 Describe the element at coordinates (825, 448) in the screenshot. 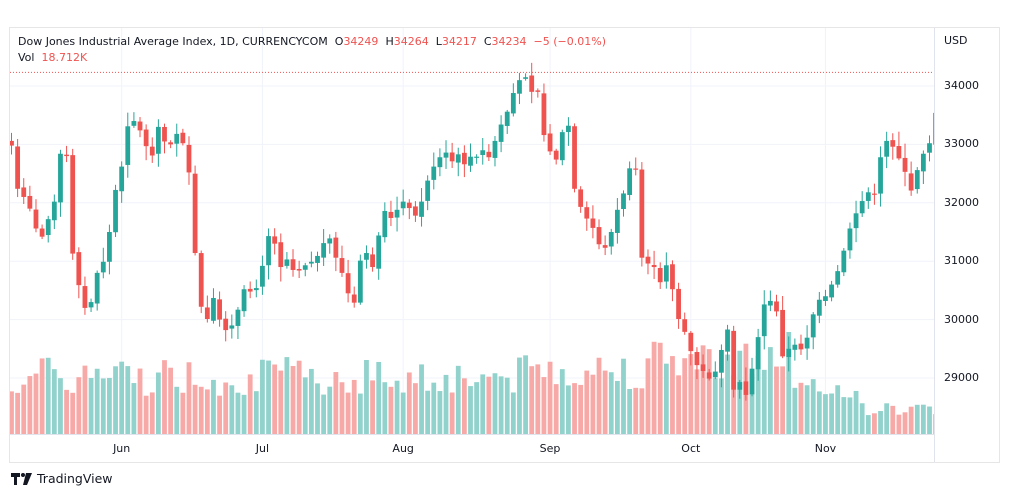

I see `x-tick-label: Nov` at that location.